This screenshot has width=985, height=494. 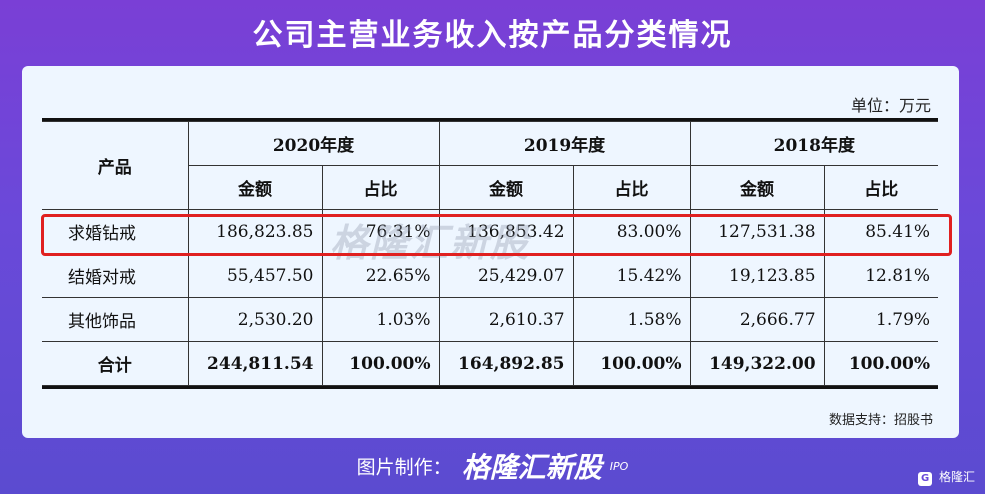 What do you see at coordinates (956, 477) in the screenshot?
I see `corner-logo-text: 格隆汇` at bounding box center [956, 477].